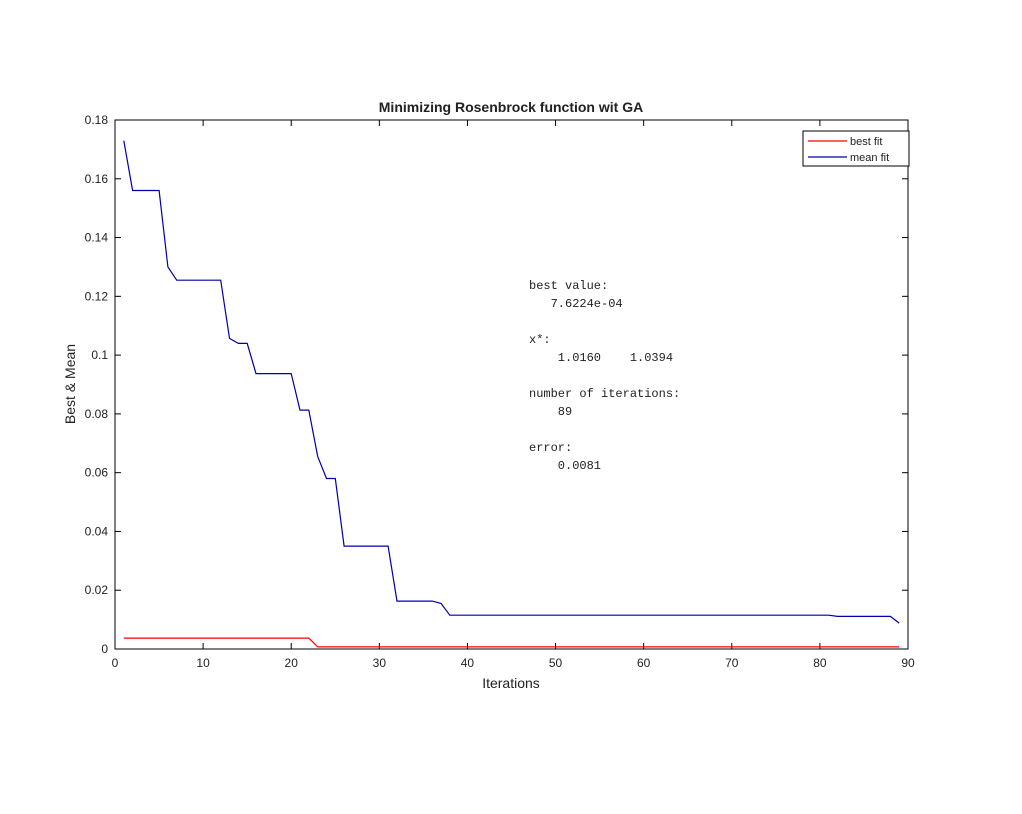 The width and height of the screenshot is (1022, 814). I want to click on x-tick-label: 70, so click(732, 663).